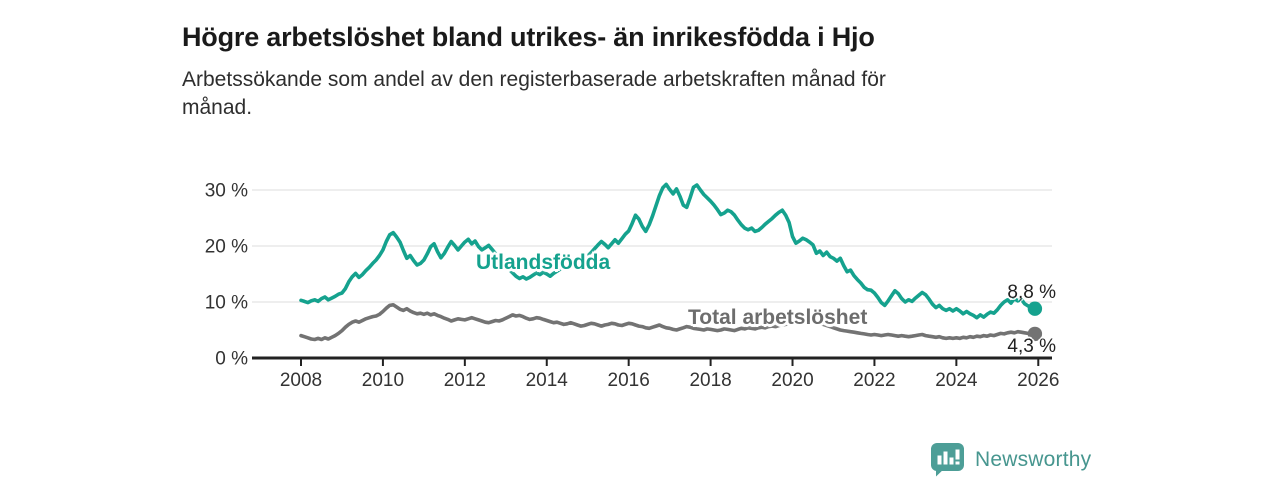 This screenshot has height=480, width=1280. What do you see at coordinates (1035, 308) in the screenshot?
I see `utlandsfodda-end-dot` at bounding box center [1035, 308].